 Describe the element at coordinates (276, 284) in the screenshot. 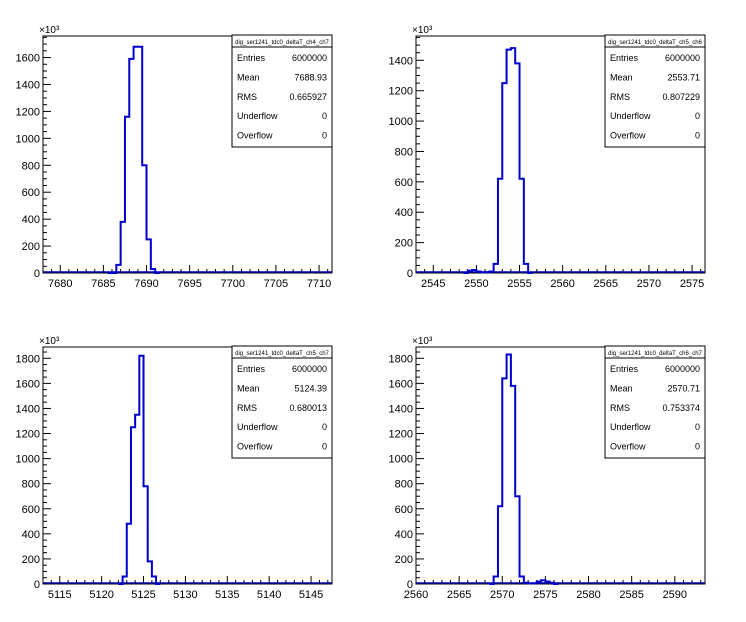

I see `x-tick-label: 7705` at that location.